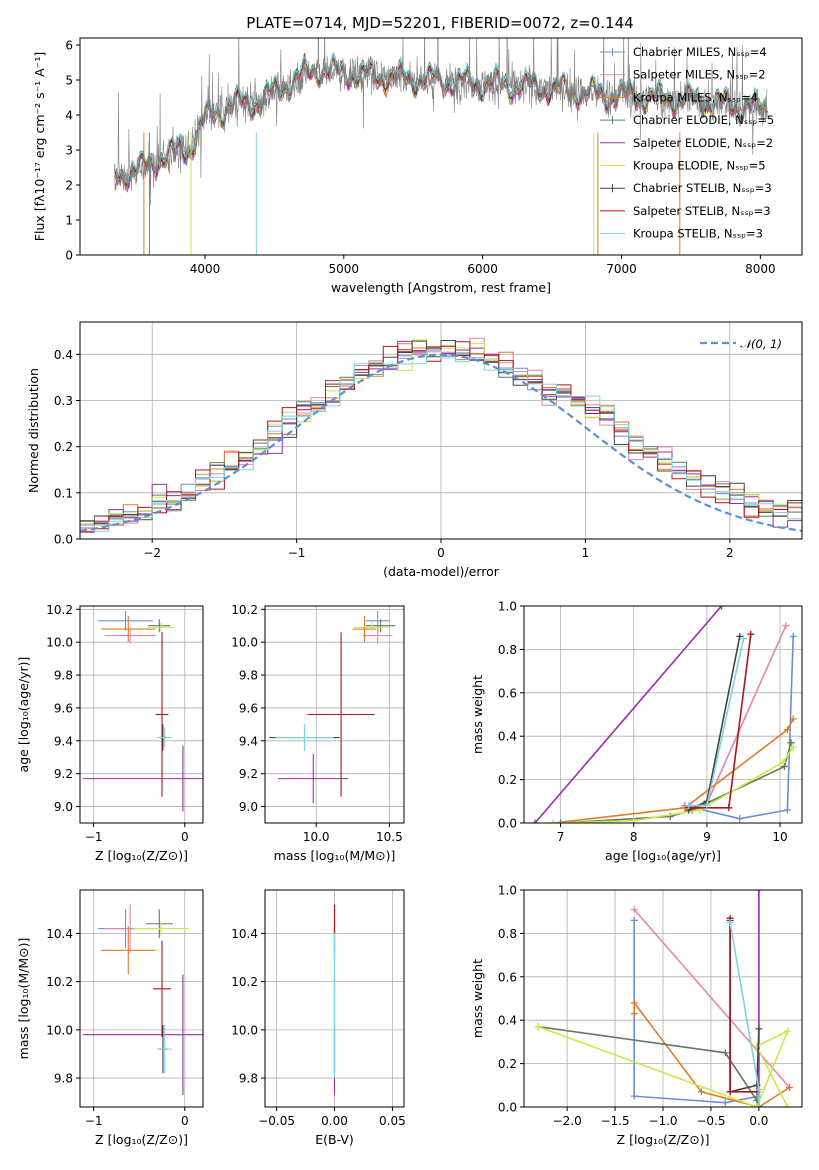  Describe the element at coordinates (335, 855) in the screenshot. I see `x-axis-label: mass [log₁₀(M/M⊙)]` at that location.